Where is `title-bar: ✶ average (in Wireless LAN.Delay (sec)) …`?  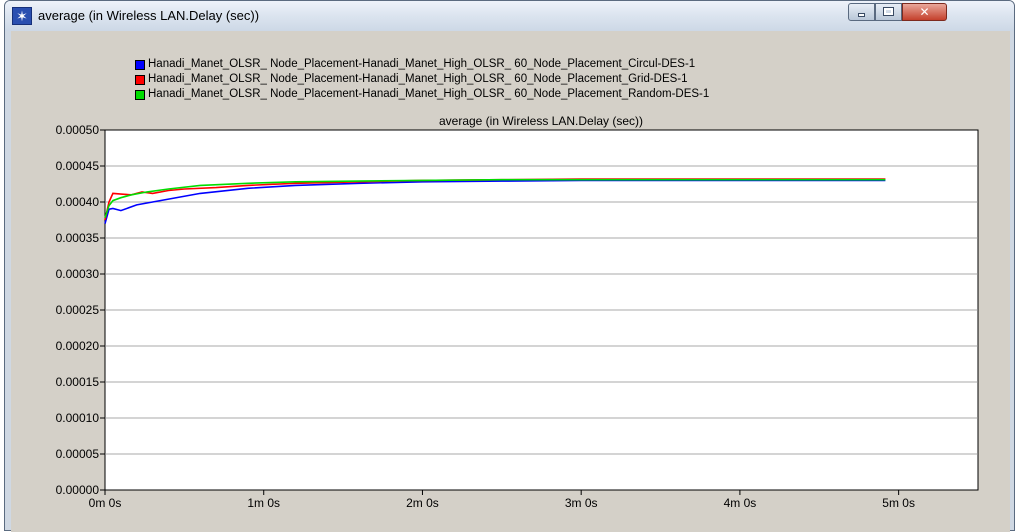
title-bar: ✶ average (in Wireless LAN.Delay (sec)) … is located at coordinates (509, 16).